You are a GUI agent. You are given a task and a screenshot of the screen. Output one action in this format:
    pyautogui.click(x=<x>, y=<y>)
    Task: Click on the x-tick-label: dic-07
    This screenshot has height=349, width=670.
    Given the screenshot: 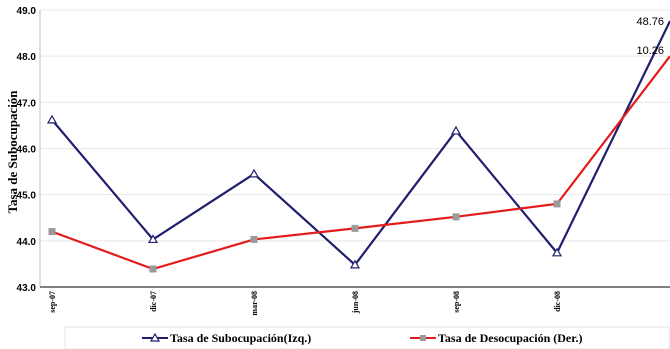 What is the action you would take?
    pyautogui.click(x=153, y=301)
    